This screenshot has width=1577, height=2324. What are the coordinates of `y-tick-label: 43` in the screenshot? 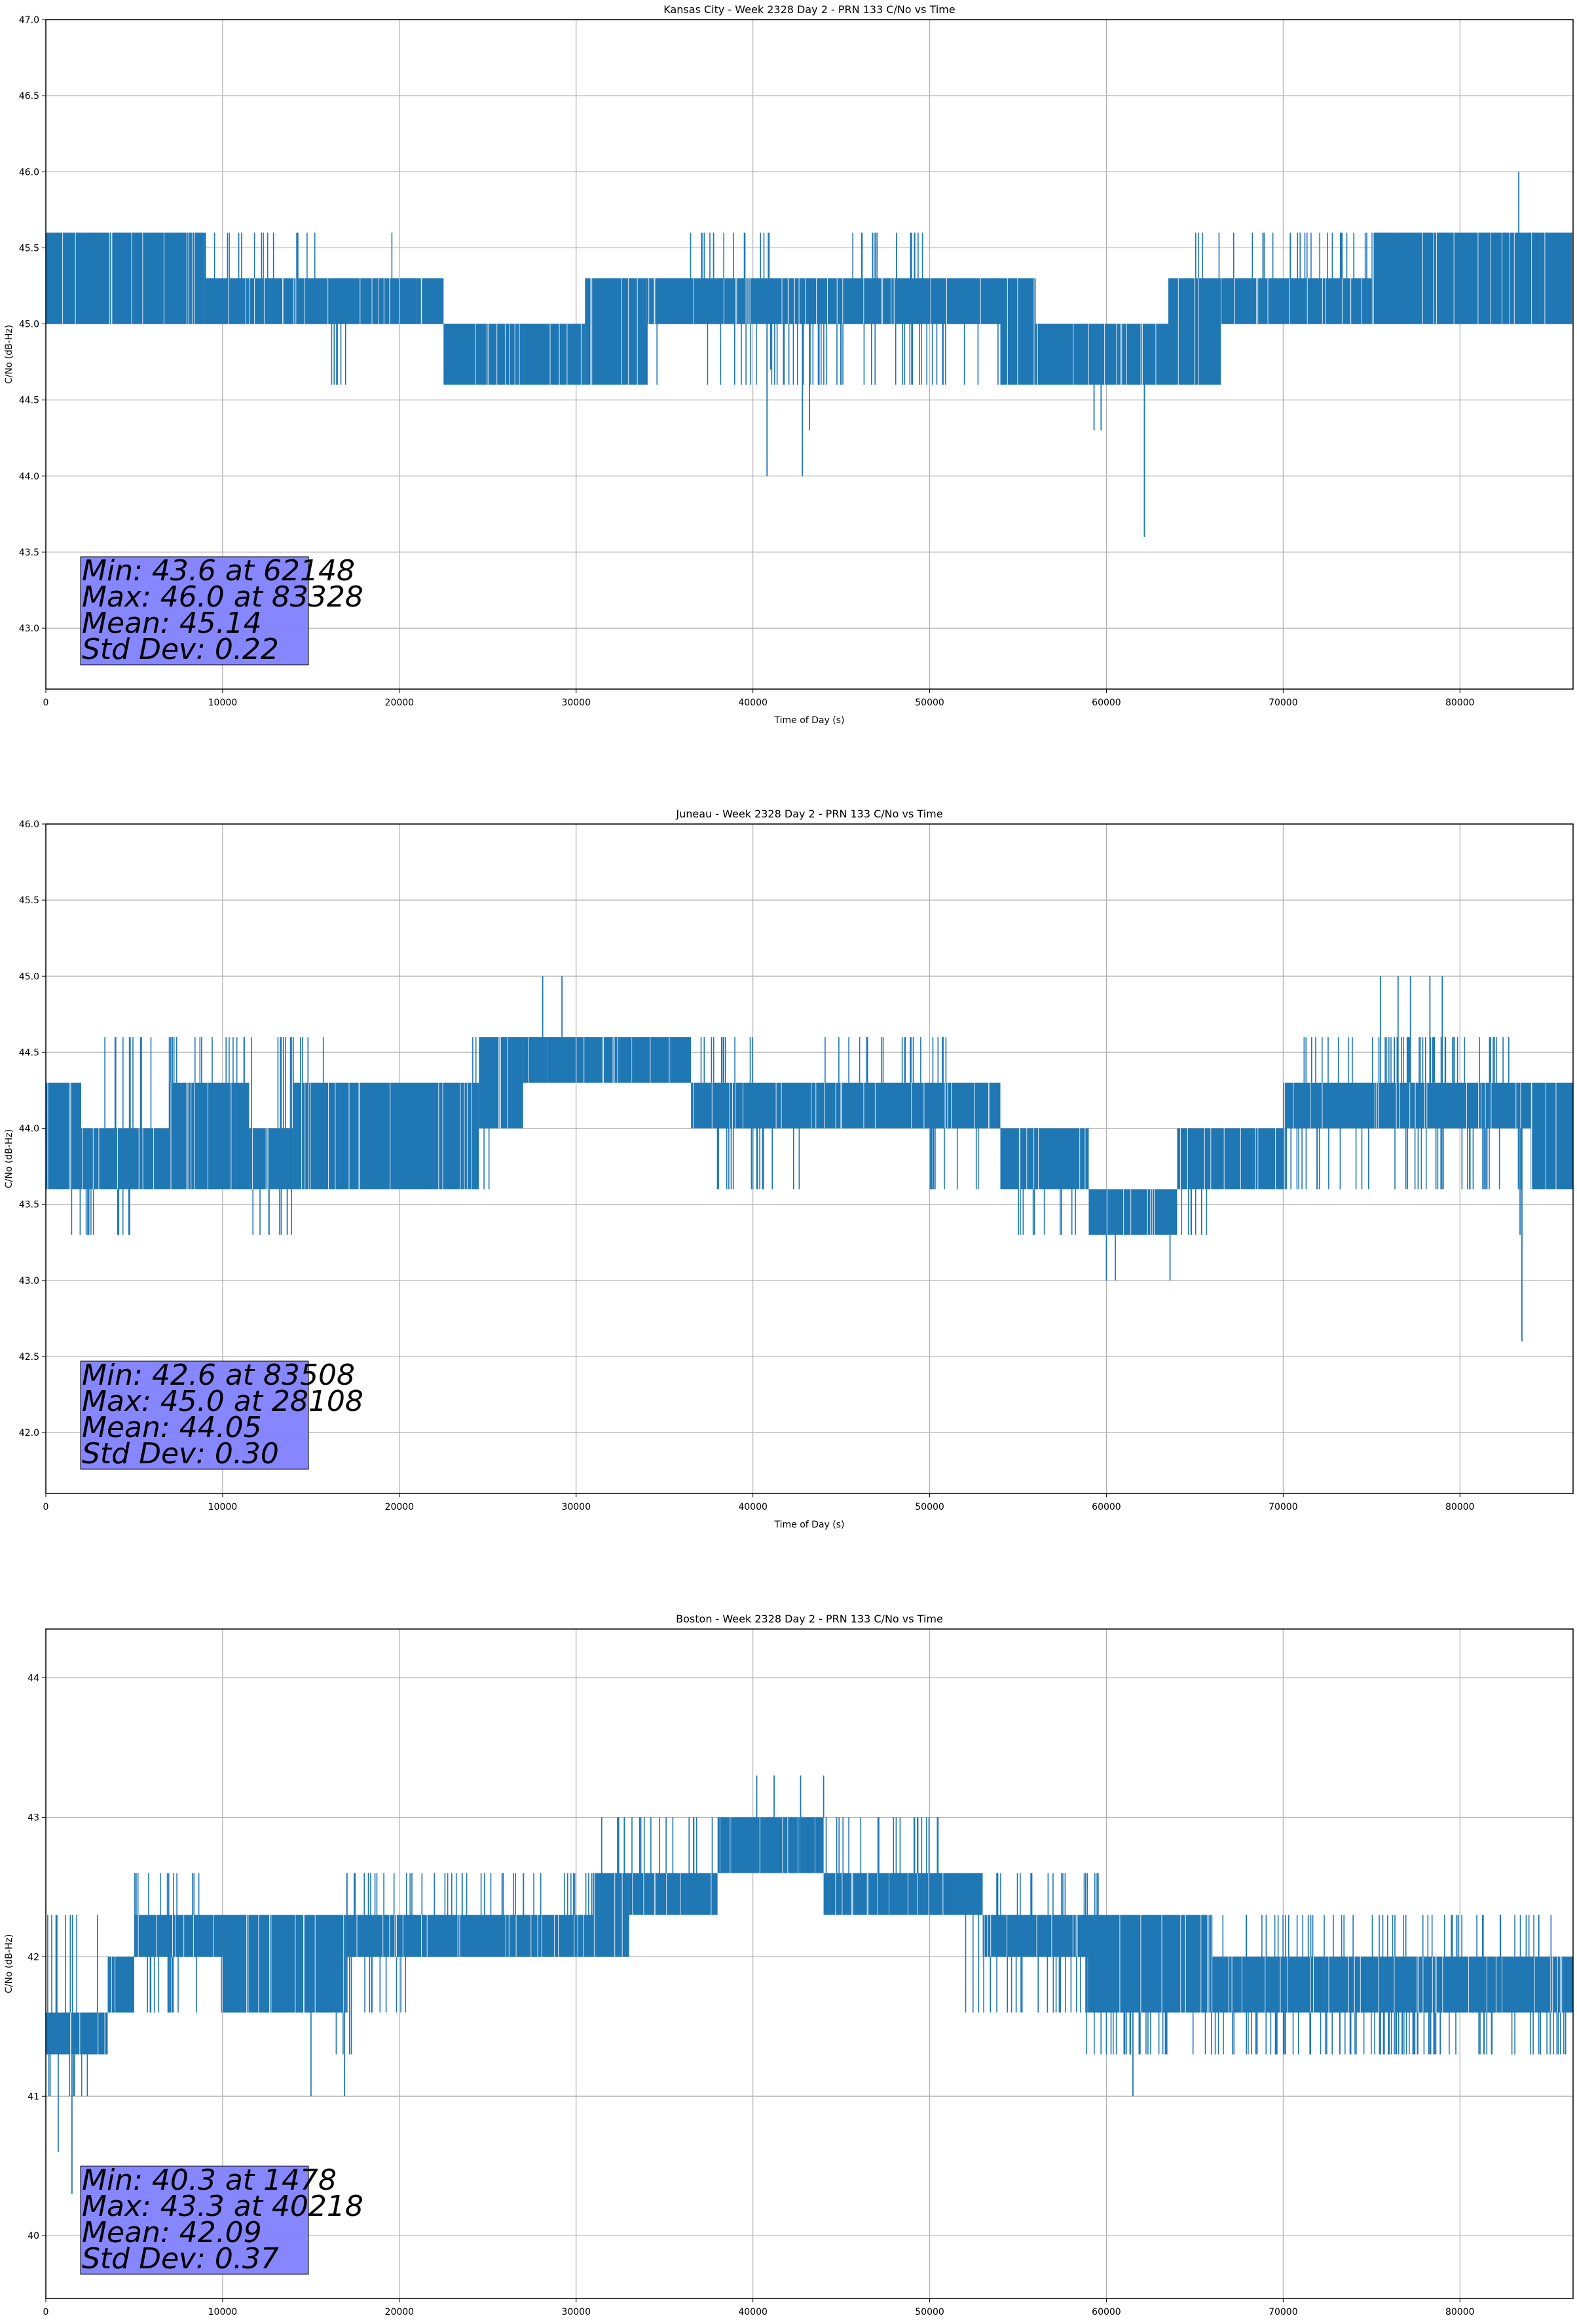 It's located at (33, 1817).